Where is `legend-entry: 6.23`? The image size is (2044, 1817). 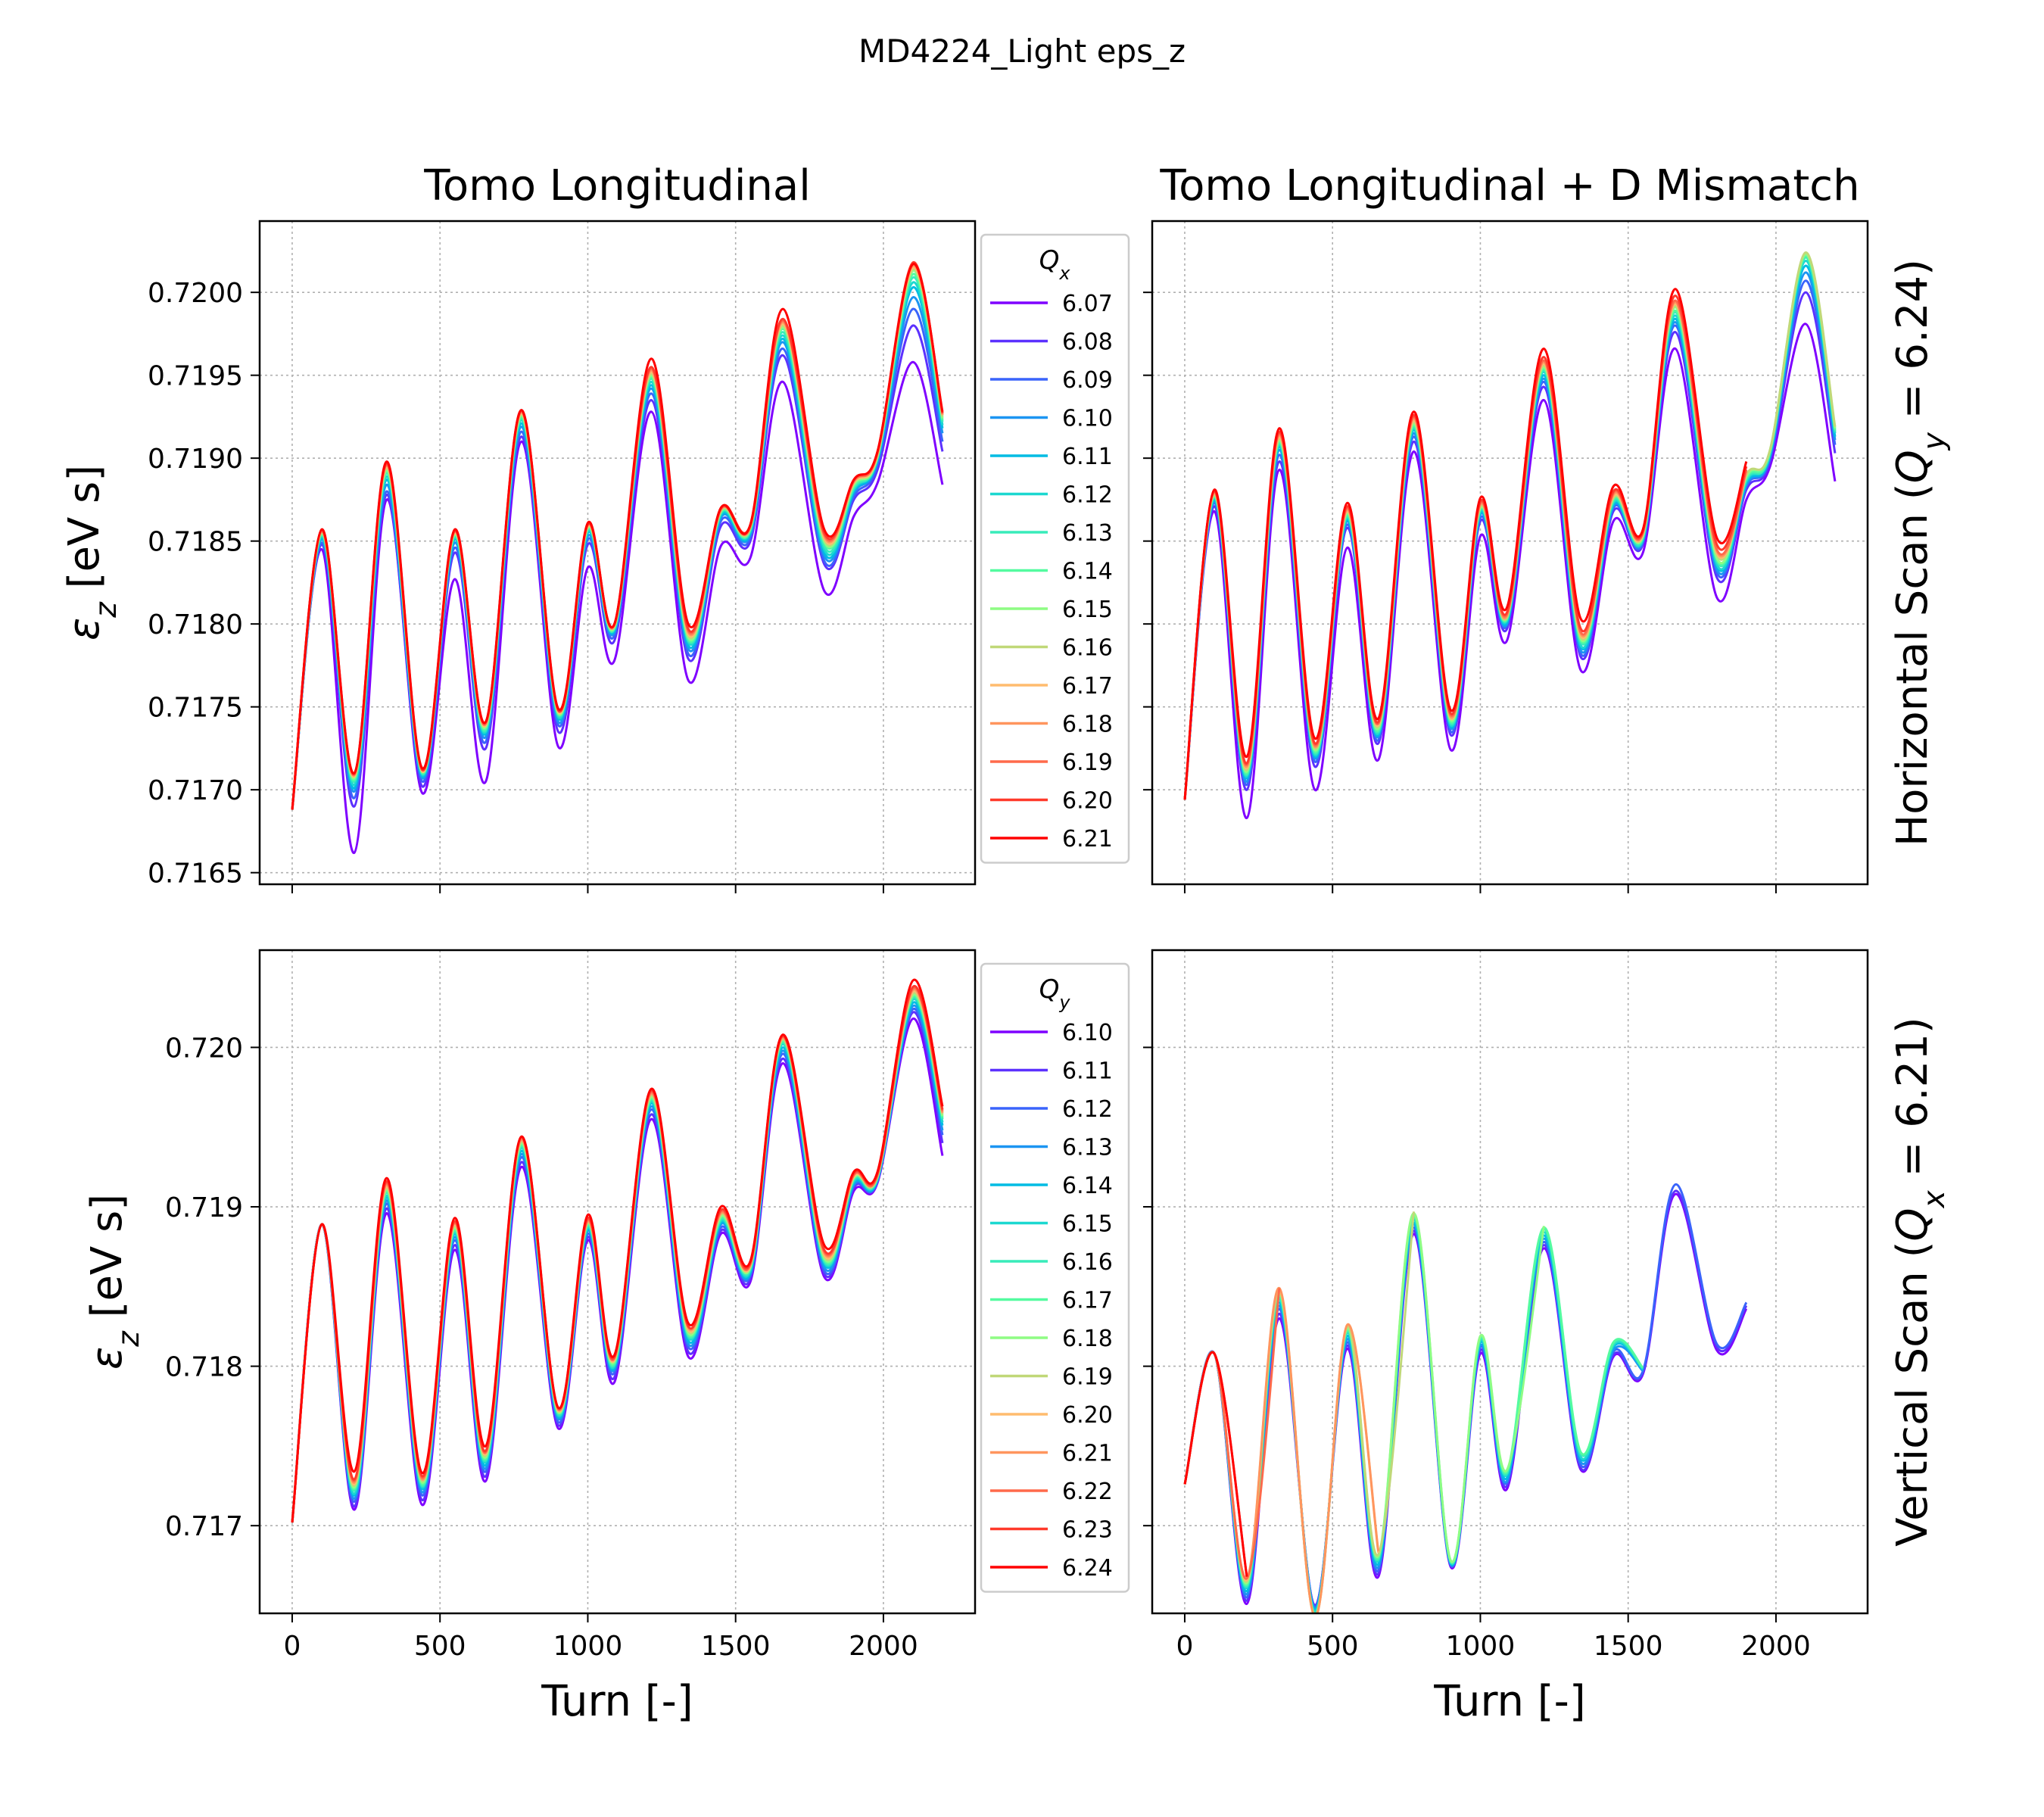
legend-entry: 6.23 is located at coordinates (1087, 1530).